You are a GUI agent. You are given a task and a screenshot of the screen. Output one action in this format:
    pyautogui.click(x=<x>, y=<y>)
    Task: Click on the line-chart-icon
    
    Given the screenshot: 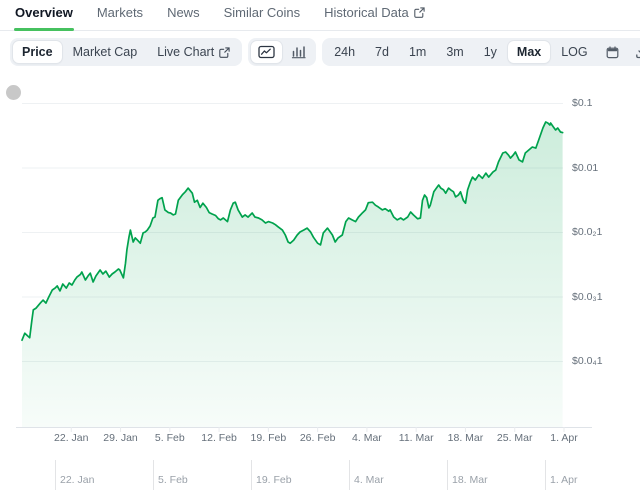 What is the action you would take?
    pyautogui.click(x=266, y=52)
    